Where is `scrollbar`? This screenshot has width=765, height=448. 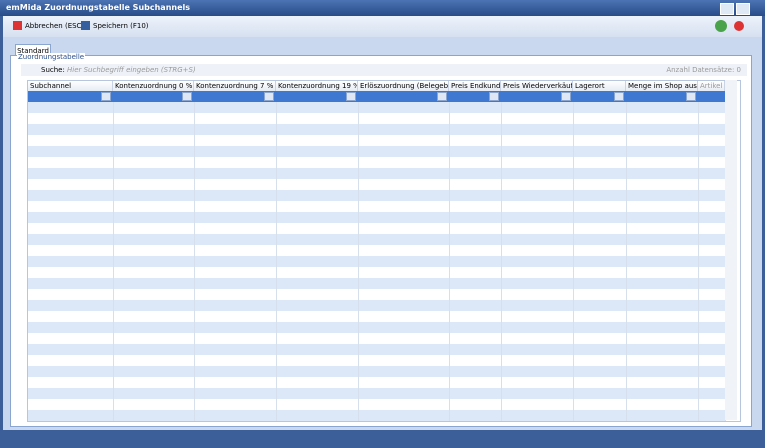
scrollbar is located at coordinates (731, 250).